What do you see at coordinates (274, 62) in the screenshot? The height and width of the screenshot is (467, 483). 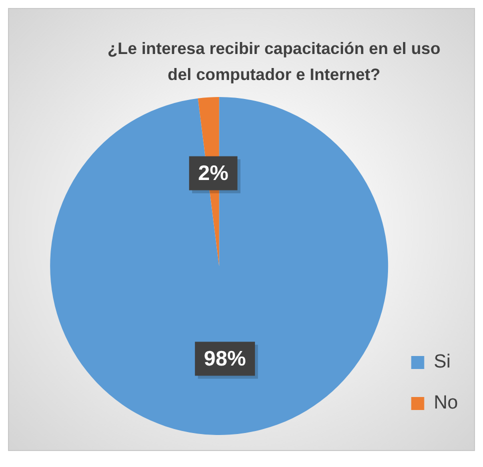 I see `chart-title: ¿Le interesa recibir capacitación en el uso del computador e Internet?` at bounding box center [274, 62].